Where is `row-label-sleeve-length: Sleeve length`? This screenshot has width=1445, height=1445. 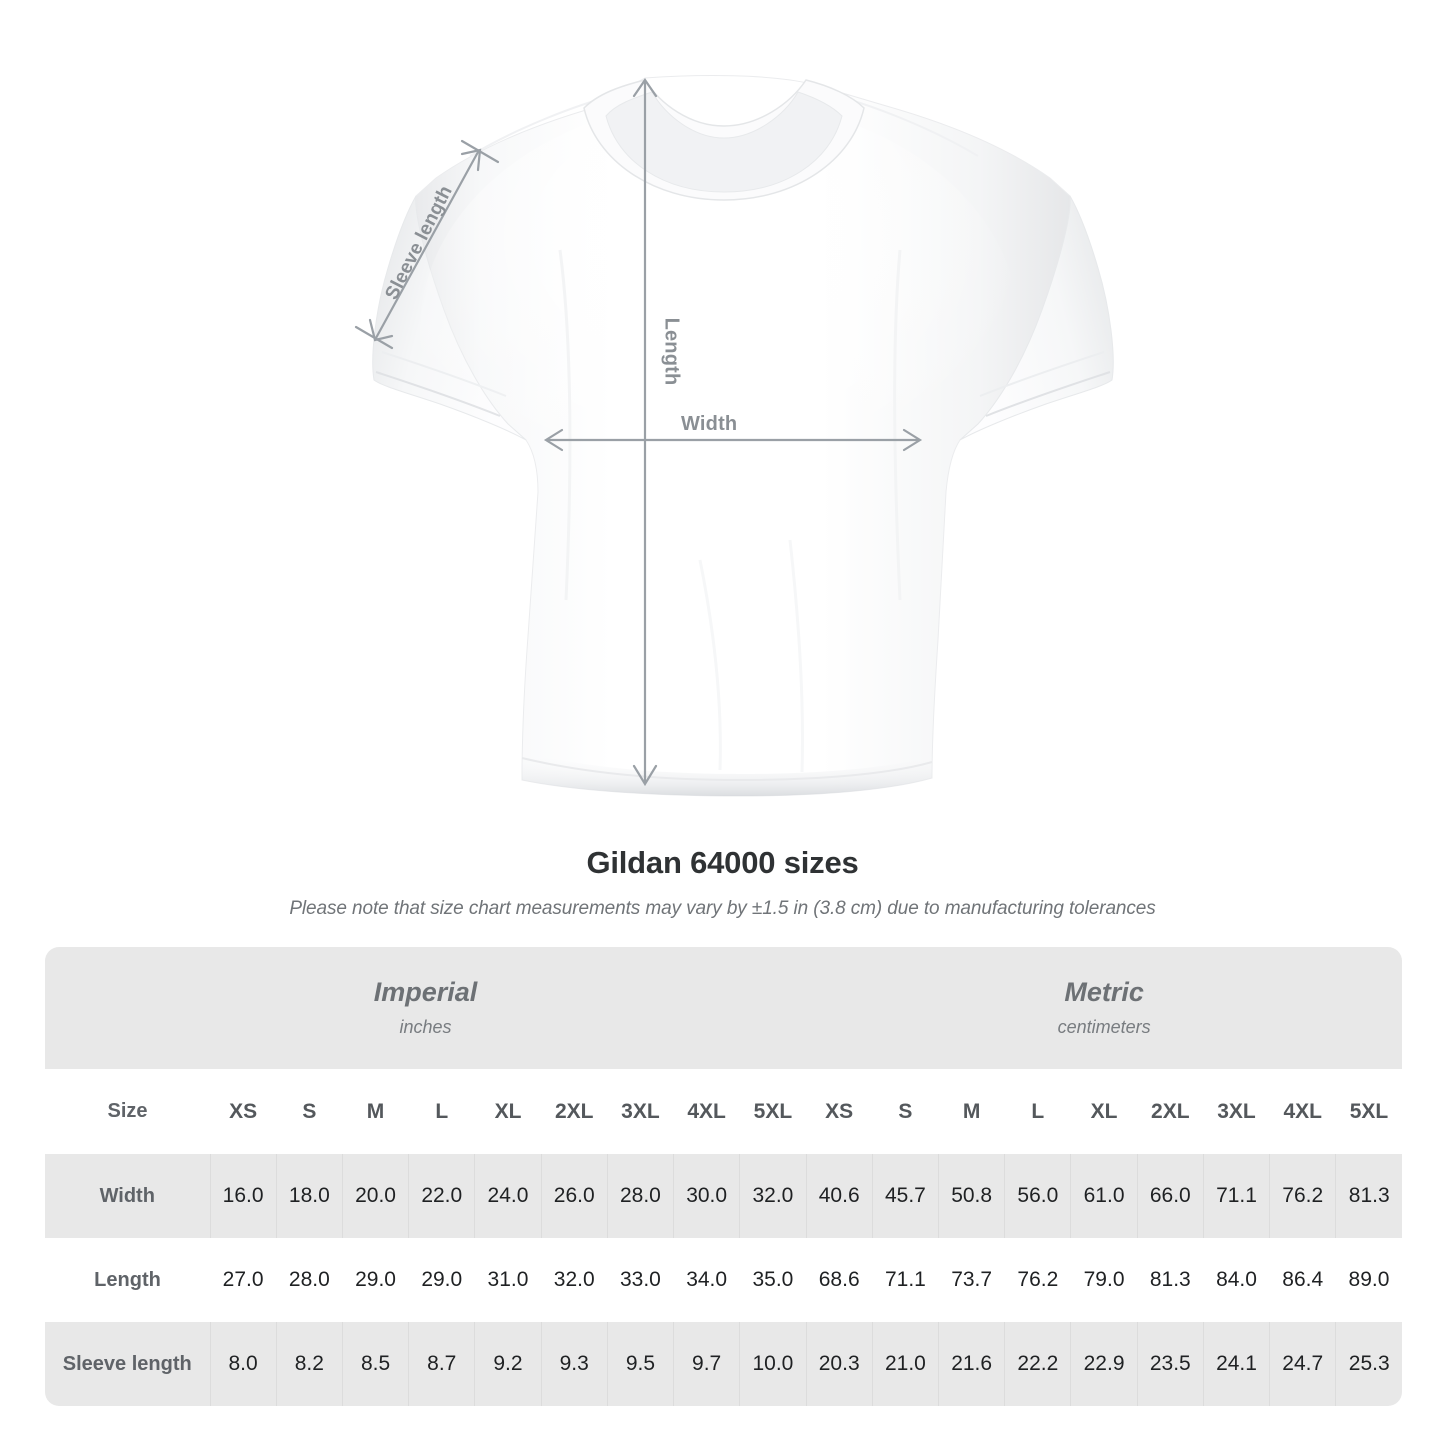 row-label-sleeve-length: Sleeve length is located at coordinates (127, 1364).